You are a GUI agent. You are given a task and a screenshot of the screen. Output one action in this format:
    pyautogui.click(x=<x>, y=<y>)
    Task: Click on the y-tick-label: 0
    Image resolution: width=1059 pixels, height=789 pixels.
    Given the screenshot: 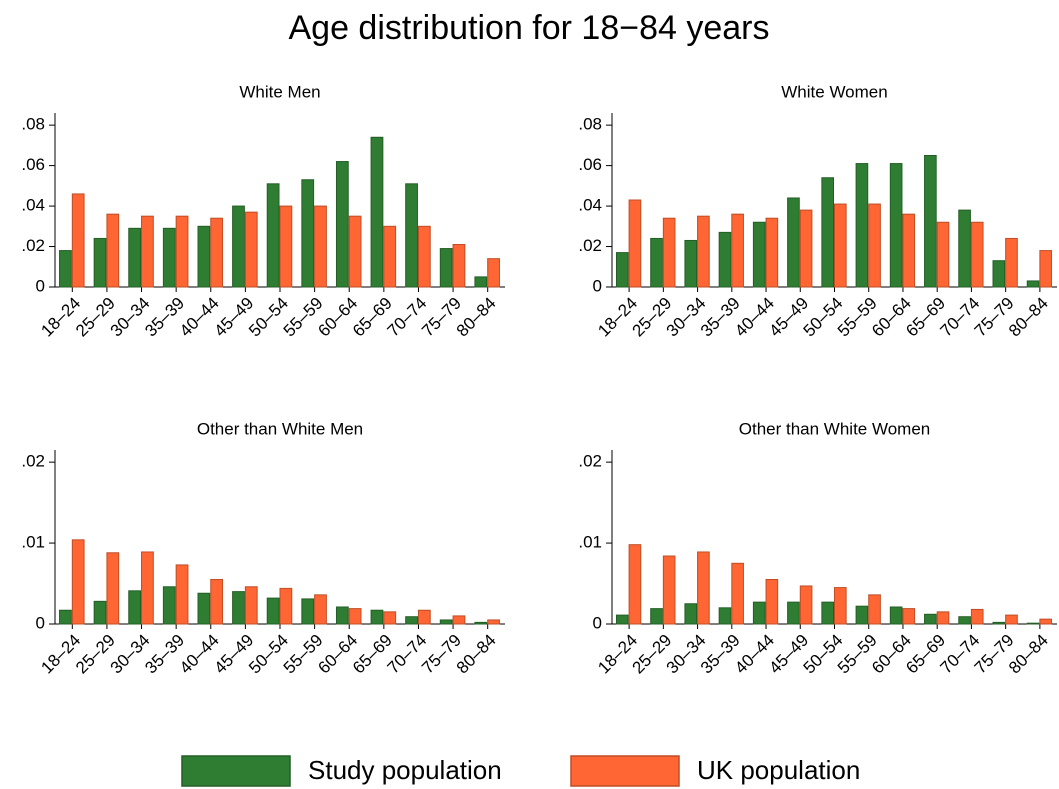 What is the action you would take?
    pyautogui.click(x=597, y=622)
    